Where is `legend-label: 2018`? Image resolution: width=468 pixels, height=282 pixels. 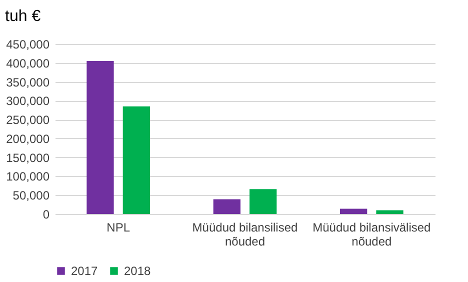
legend-label: 2018 is located at coordinates (138, 271).